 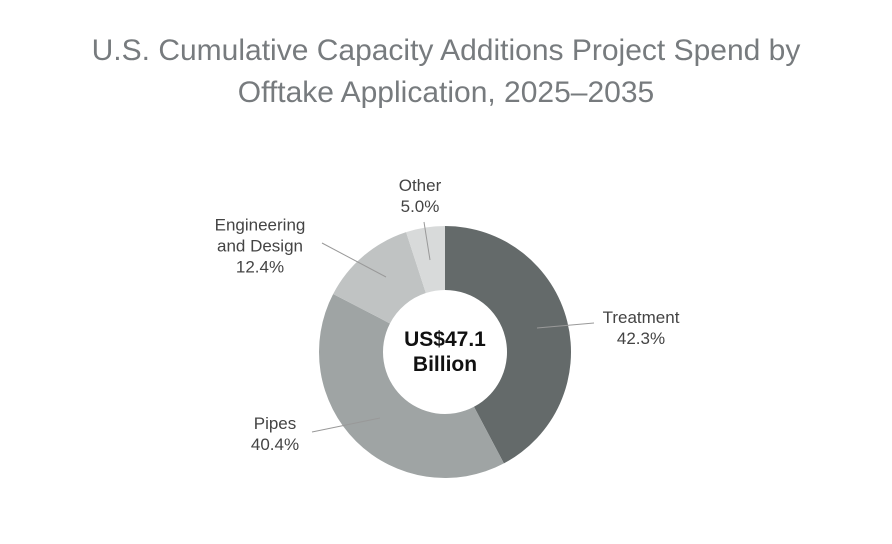 I want to click on category-label: Treatment, so click(x=641, y=317).